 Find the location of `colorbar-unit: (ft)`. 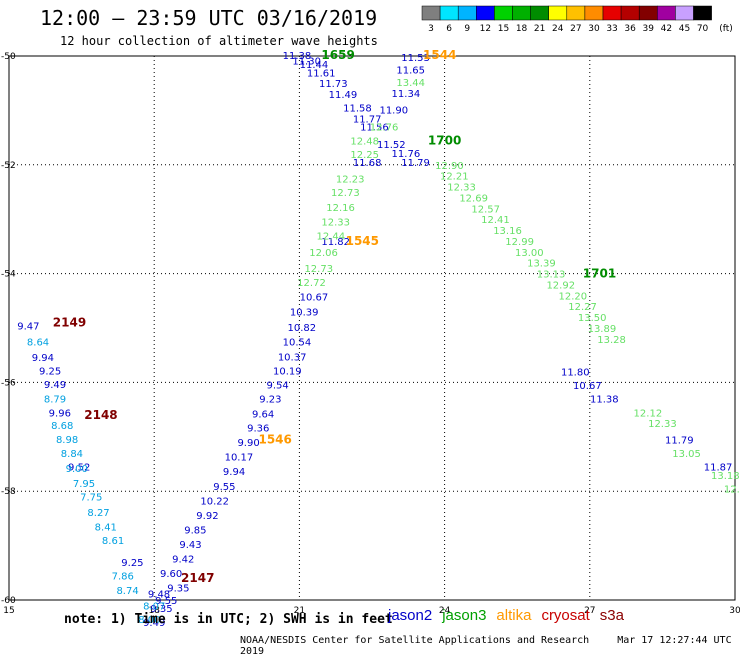

colorbar-unit: (ft) is located at coordinates (726, 29).